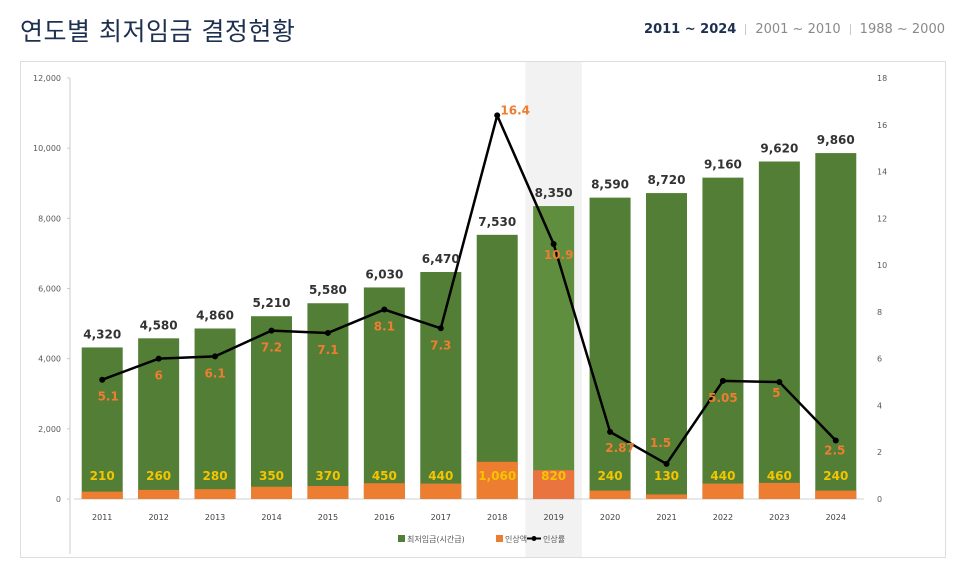  What do you see at coordinates (553, 476) in the screenshot?
I see `increase-amount-data-label: 820` at bounding box center [553, 476].